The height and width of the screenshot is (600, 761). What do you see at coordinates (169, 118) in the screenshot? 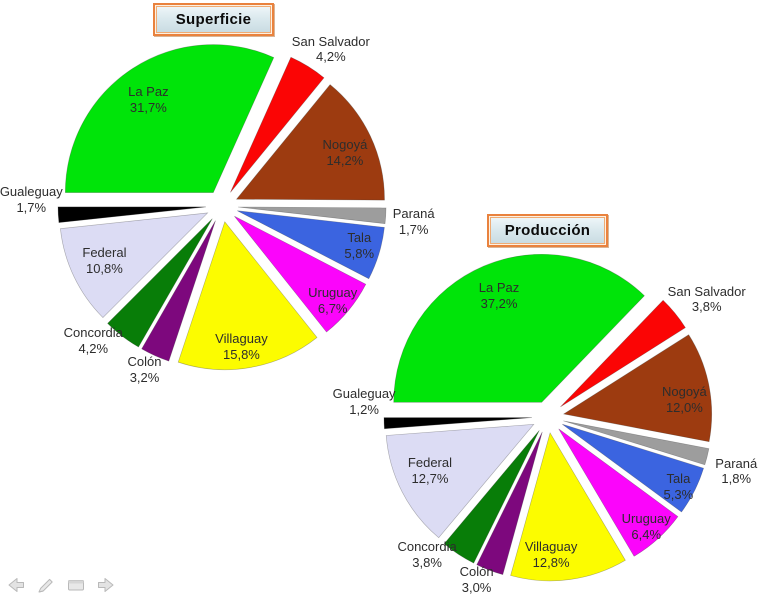
I see `pie-slice-superficie-la-paz` at bounding box center [169, 118].